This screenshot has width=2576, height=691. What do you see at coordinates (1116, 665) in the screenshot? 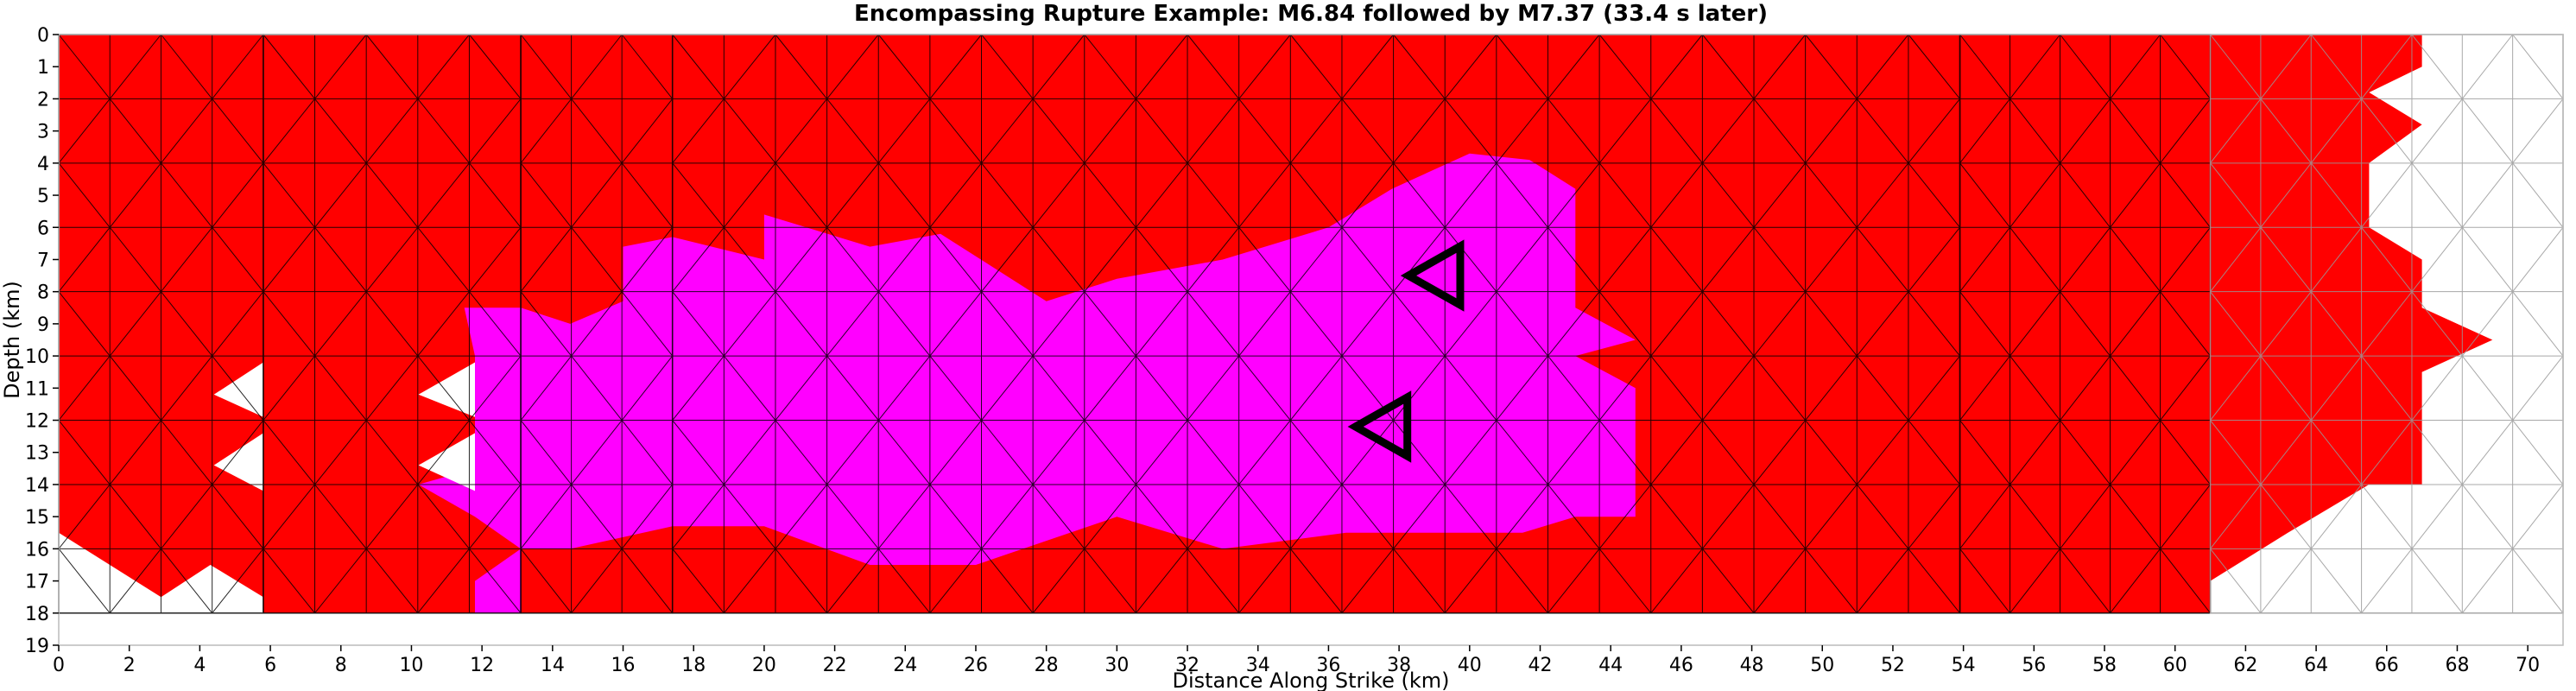
I see `x-tick-label: 30` at bounding box center [1116, 665].